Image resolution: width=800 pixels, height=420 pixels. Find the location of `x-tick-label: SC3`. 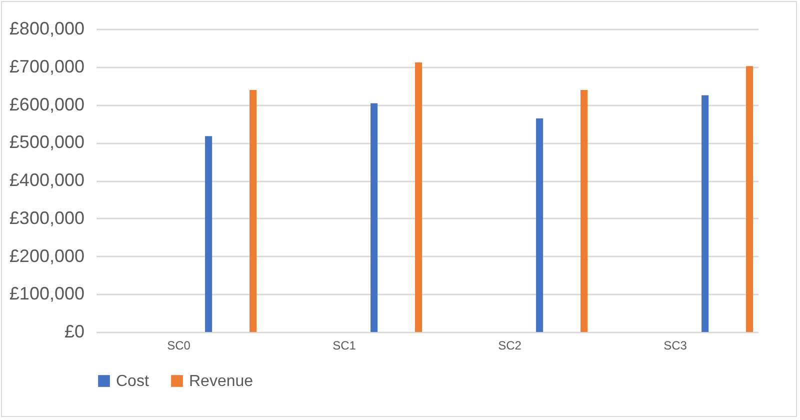

x-tick-label: SC3 is located at coordinates (676, 345).